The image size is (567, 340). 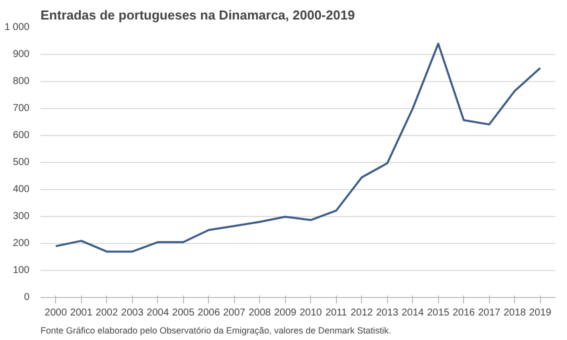 What do you see at coordinates (81, 313) in the screenshot?
I see `x-tick-label: 2001` at bounding box center [81, 313].